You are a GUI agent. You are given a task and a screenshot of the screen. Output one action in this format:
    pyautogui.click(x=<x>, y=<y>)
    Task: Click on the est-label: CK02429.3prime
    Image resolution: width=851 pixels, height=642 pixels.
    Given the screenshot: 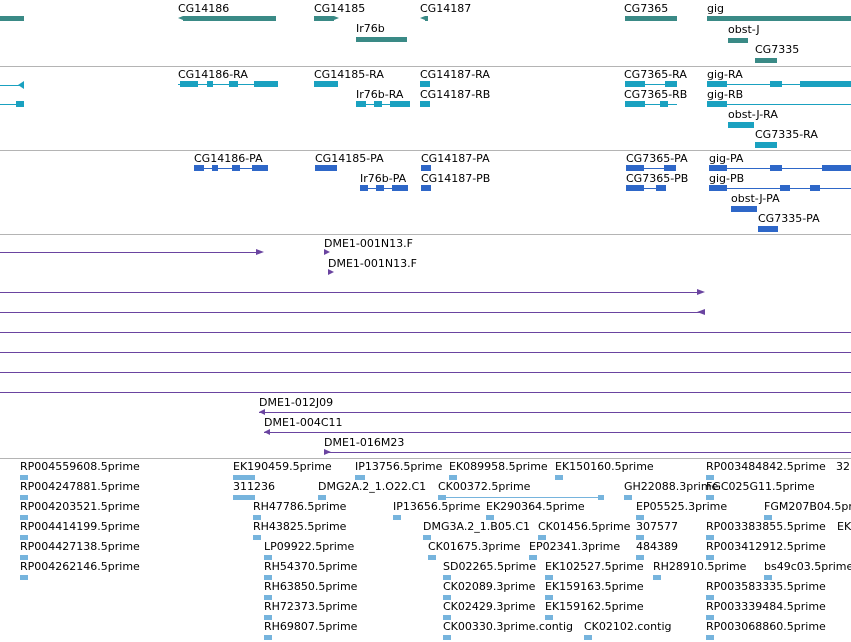 What is the action you would take?
    pyautogui.click(x=489, y=606)
    